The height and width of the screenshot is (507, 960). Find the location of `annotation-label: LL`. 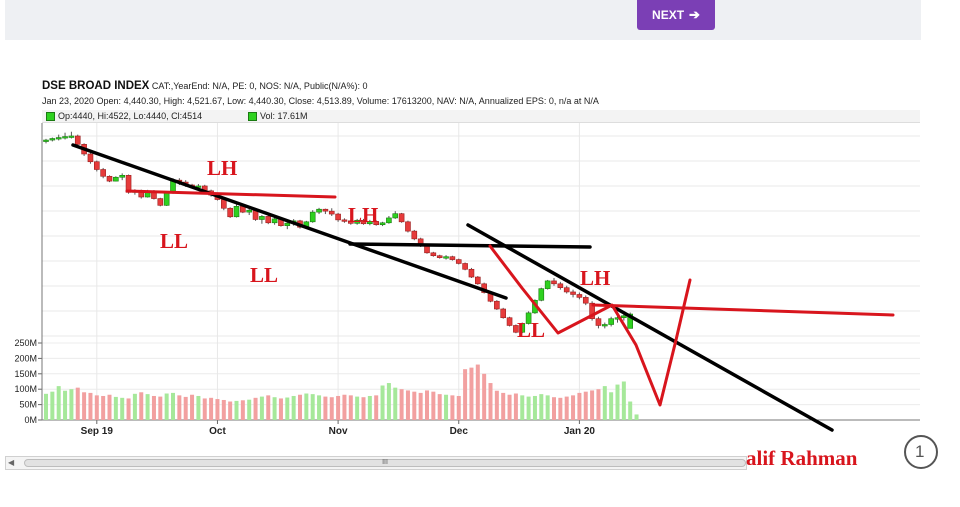

annotation-label: LL is located at coordinates (531, 330).